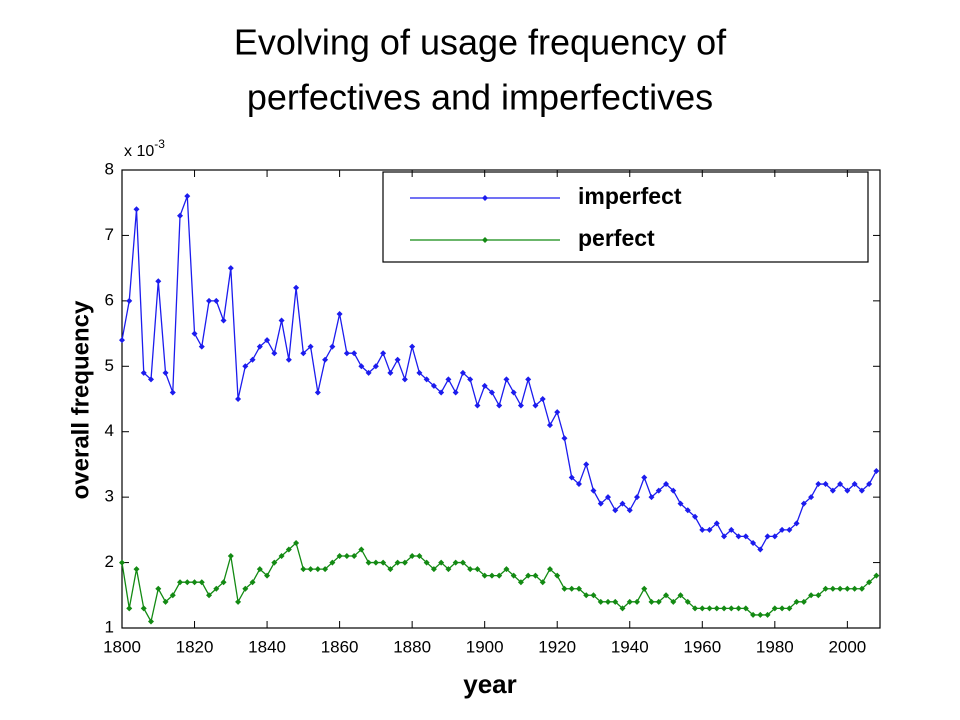  Describe the element at coordinates (109, 496) in the screenshot. I see `y-tick-label: 3` at that location.